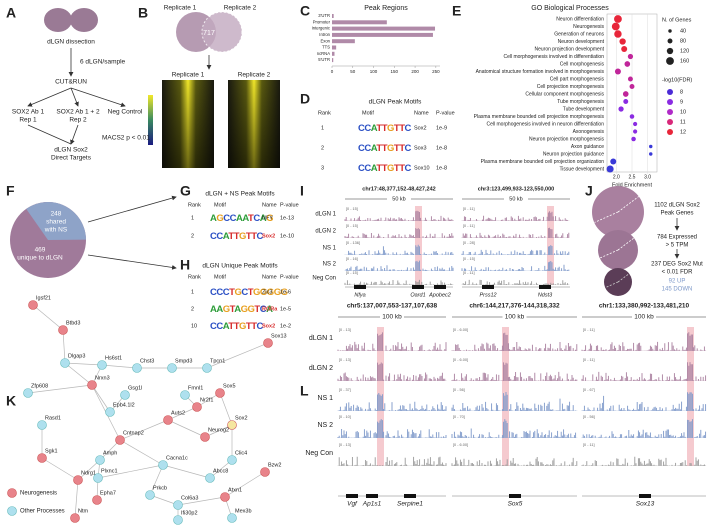  Describe the element at coordinates (330, 264) in the screenshot. I see `track-label: NS 2` at that location.